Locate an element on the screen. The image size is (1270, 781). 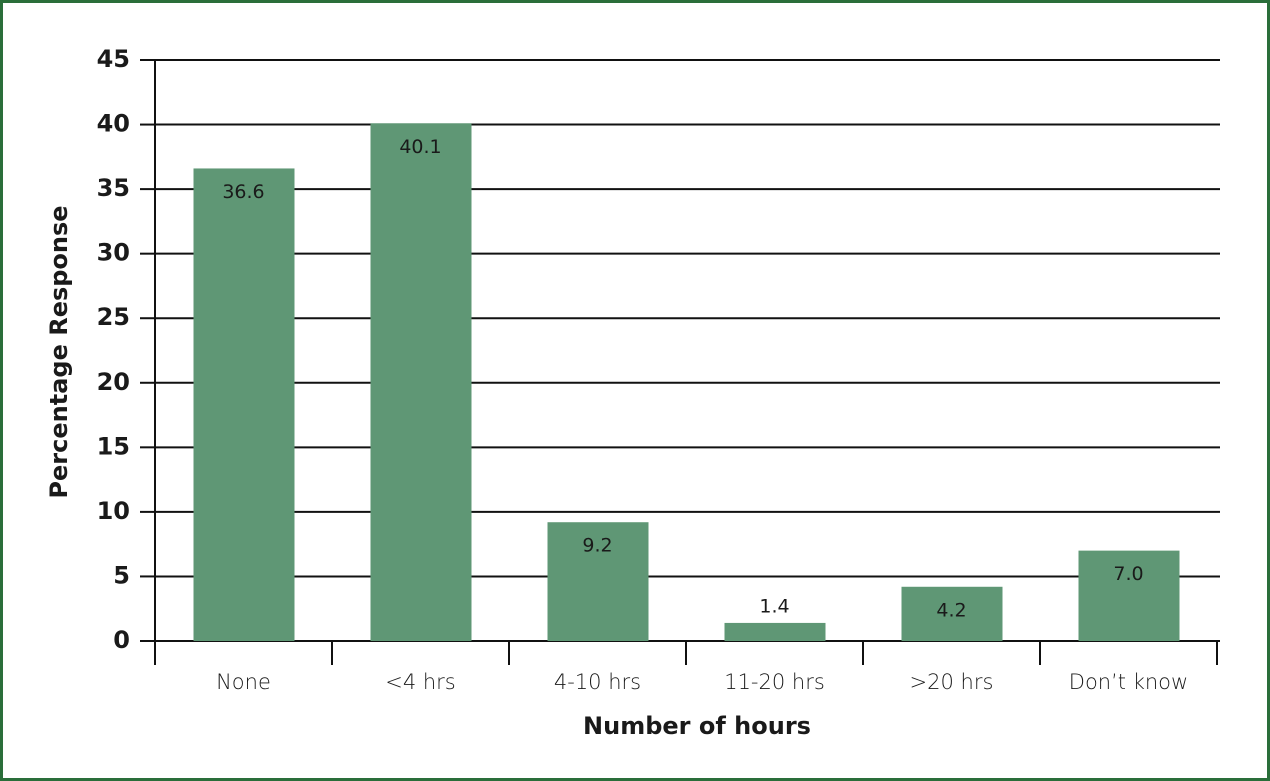
y-tick-label: 15 is located at coordinates (113, 446).